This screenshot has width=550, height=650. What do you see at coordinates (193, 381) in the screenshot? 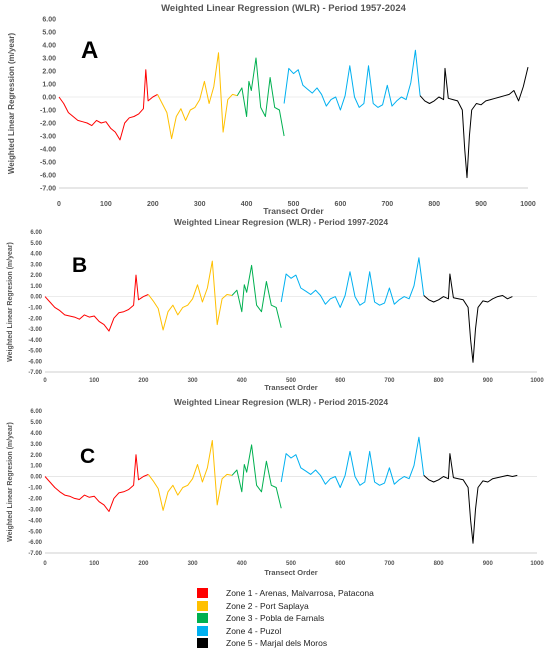
I see `x-tick-label: 300` at bounding box center [193, 381].